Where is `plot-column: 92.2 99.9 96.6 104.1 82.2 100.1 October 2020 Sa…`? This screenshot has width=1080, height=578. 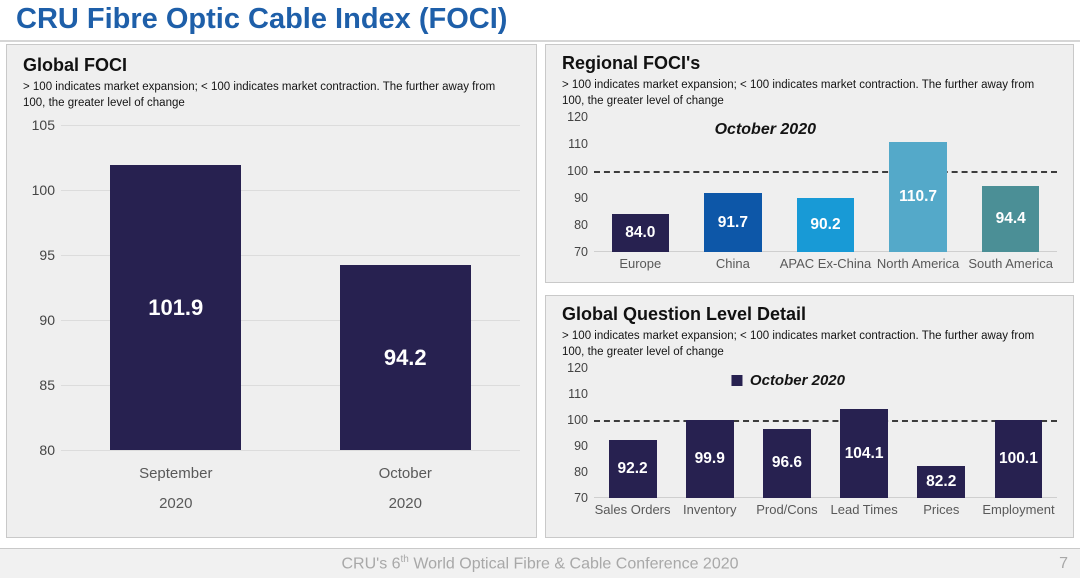
plot-column: 92.2 99.9 96.6 104.1 82.2 100.1 October 2020 Sa… is located at coordinates (825, 442).